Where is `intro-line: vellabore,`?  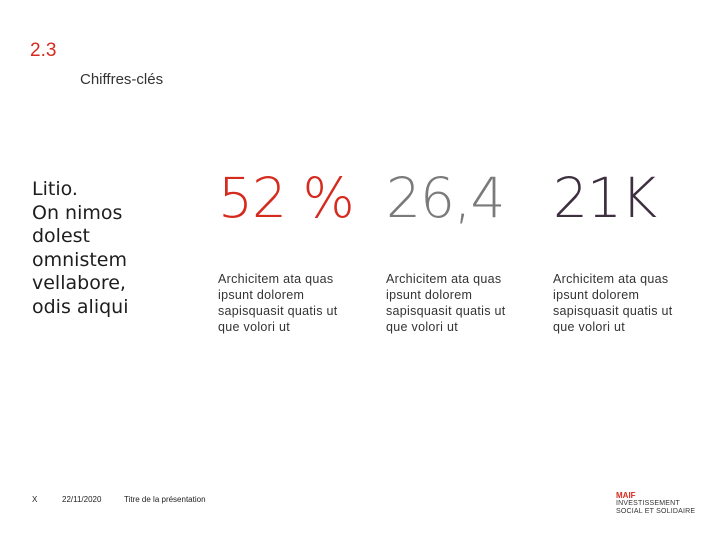
intro-line: vellabore, is located at coordinates (79, 283).